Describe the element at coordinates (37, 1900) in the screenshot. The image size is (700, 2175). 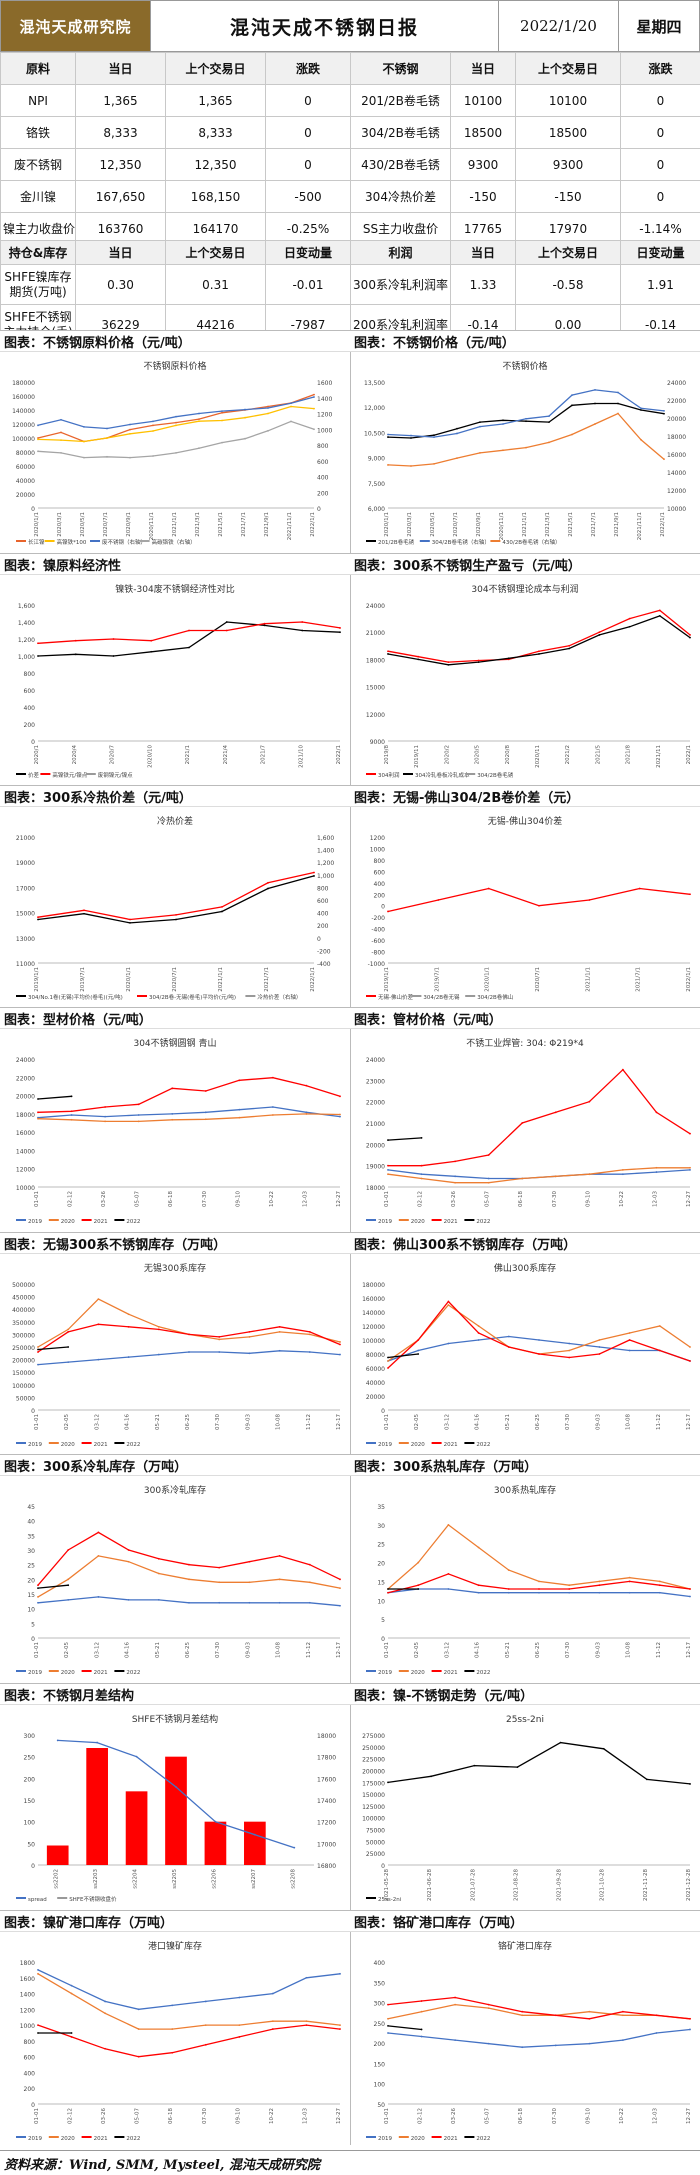
I see `legend-label: spread` at that location.